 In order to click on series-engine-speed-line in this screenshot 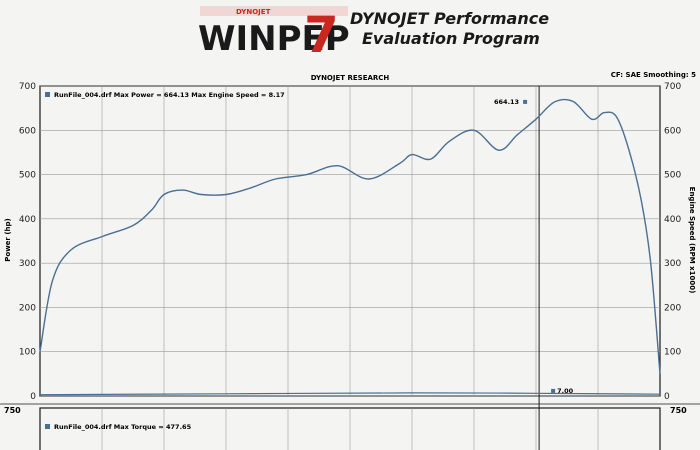, I will do `click(350, 394)`.